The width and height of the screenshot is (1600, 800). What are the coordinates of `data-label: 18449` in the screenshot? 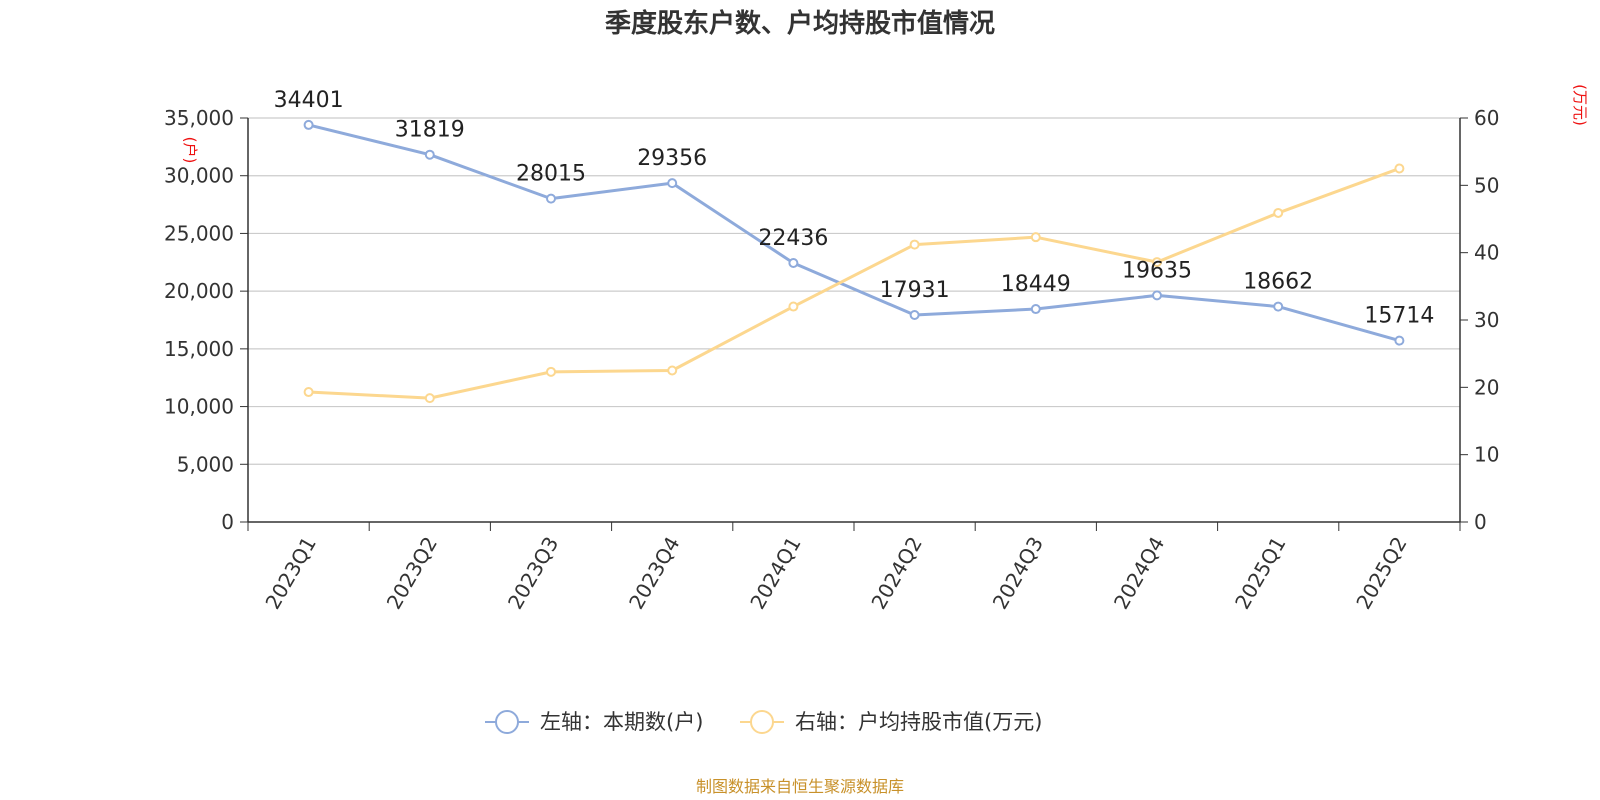 It's located at (1036, 284).